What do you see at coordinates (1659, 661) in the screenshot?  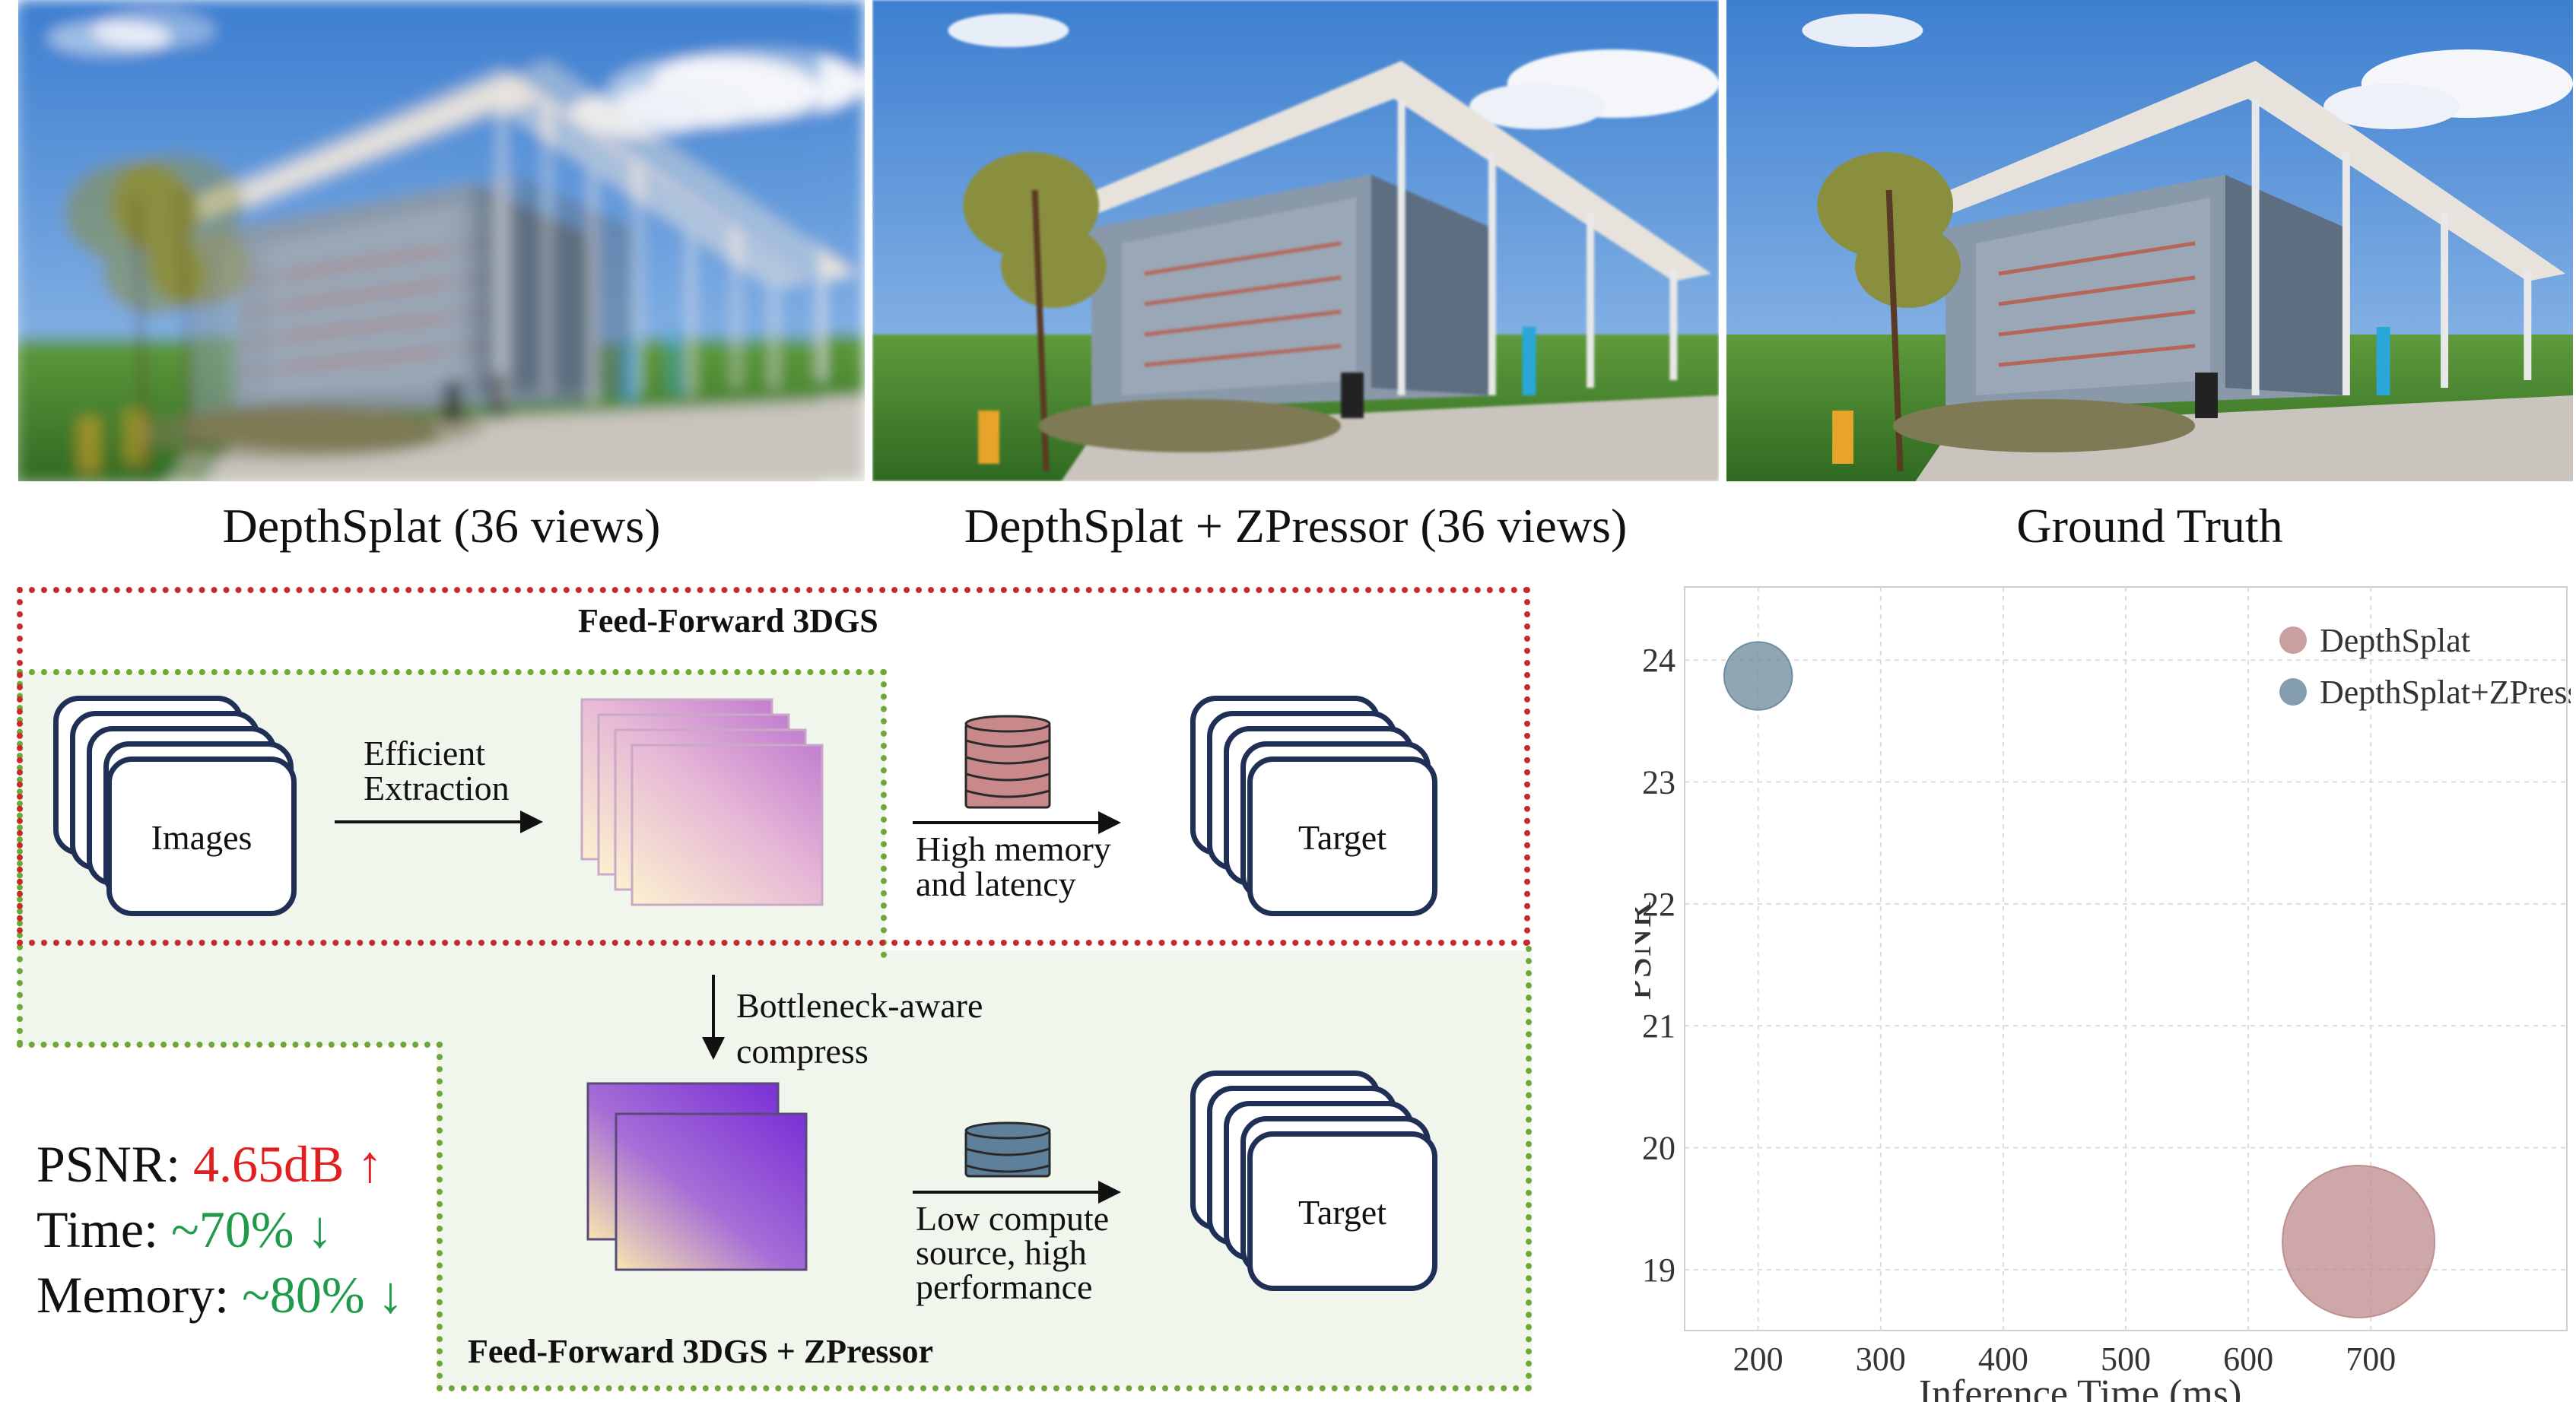 I see `y-tick-label: 24` at bounding box center [1659, 661].